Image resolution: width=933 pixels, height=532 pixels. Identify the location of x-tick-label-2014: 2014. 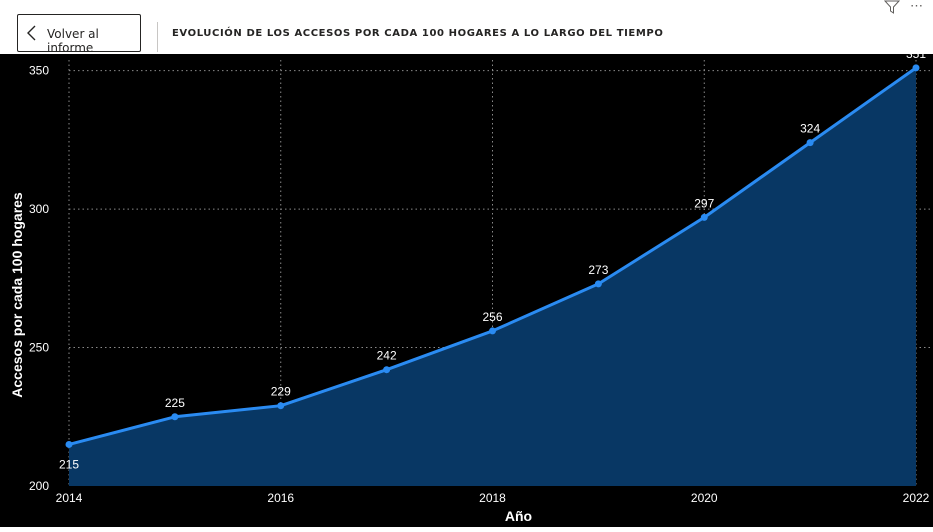
(69, 498).